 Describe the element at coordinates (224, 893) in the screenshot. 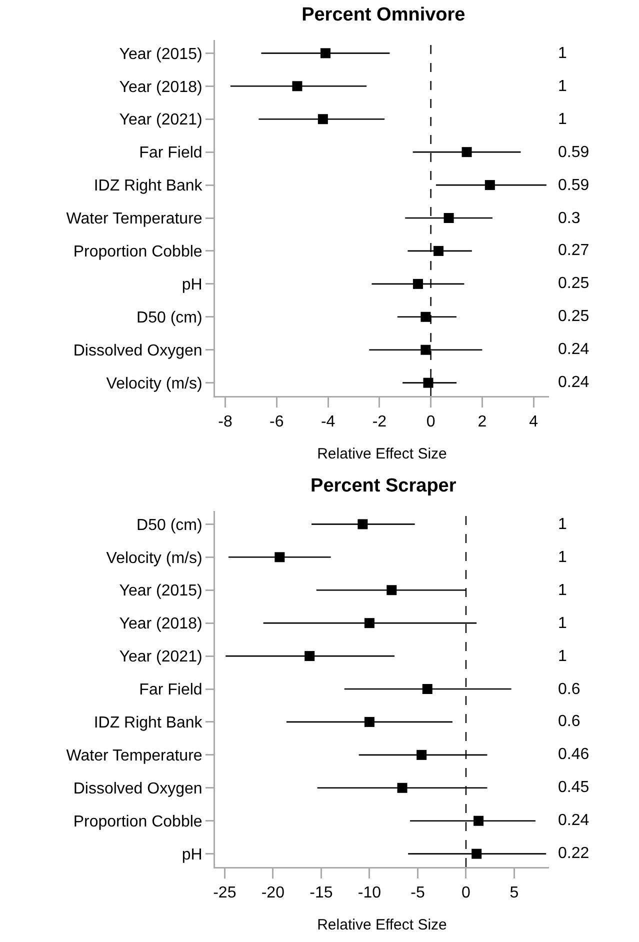

I see `x-tick-label: -25` at that location.